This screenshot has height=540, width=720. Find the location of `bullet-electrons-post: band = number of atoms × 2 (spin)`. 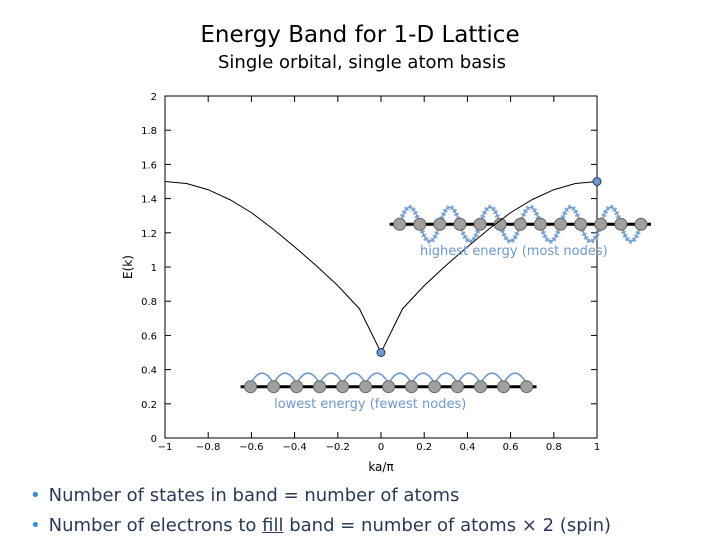

bullet-electrons-post: band = number of atoms × 2 (spin) is located at coordinates (447, 525).